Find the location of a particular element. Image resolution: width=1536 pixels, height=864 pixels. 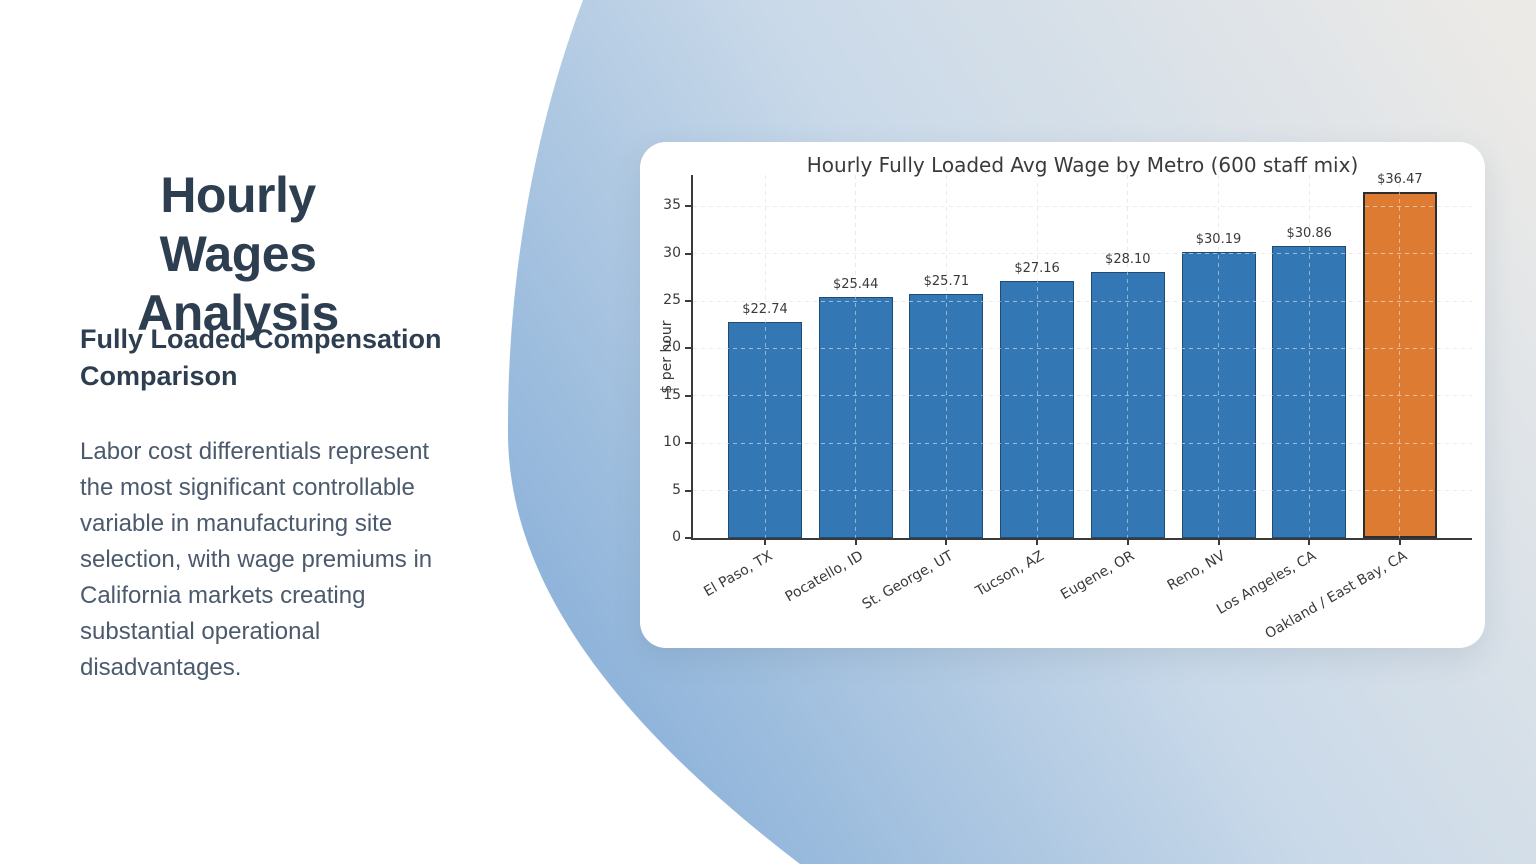

bar-highlighted is located at coordinates (1399, 365).